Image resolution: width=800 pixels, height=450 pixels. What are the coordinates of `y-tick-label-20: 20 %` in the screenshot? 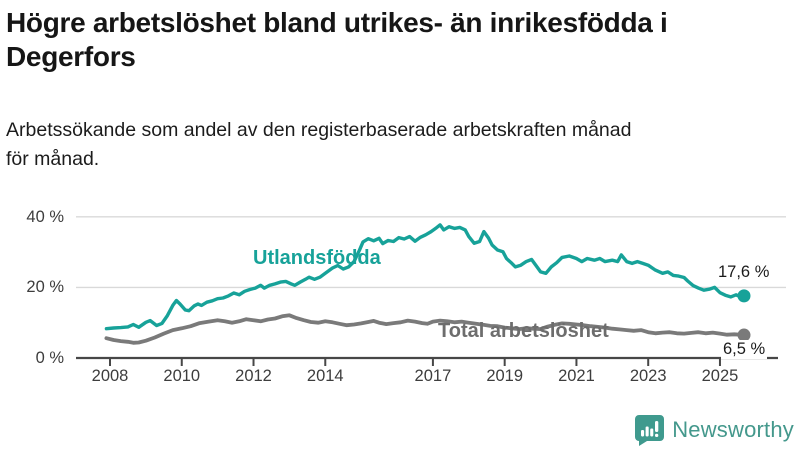 It's located at (45, 287).